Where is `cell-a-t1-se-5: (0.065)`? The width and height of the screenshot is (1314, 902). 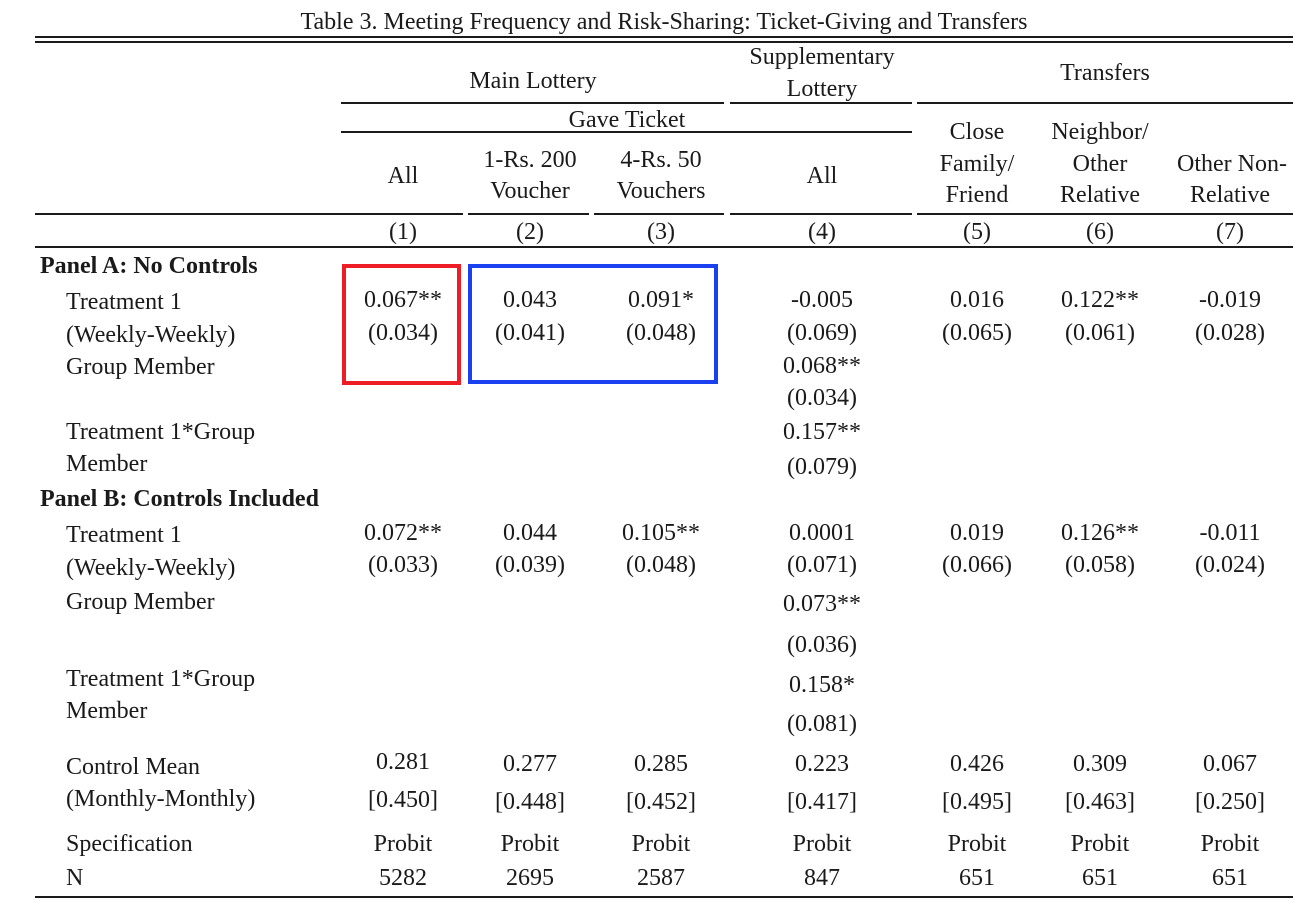
cell-a-t1-se-5: (0.065) is located at coordinates (977, 333).